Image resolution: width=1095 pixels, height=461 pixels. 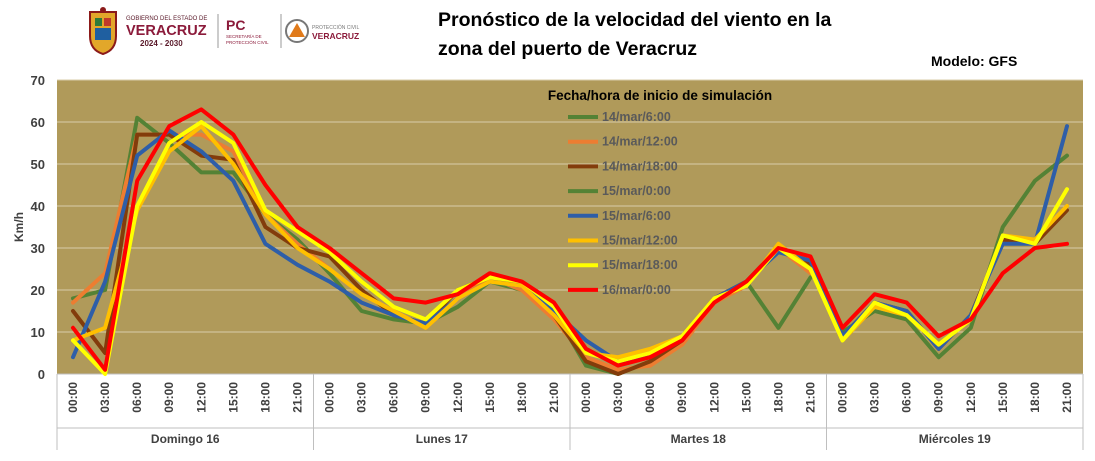 What do you see at coordinates (640, 241) in the screenshot?
I see `legend-entry: 15/mar/12:00` at bounding box center [640, 241].